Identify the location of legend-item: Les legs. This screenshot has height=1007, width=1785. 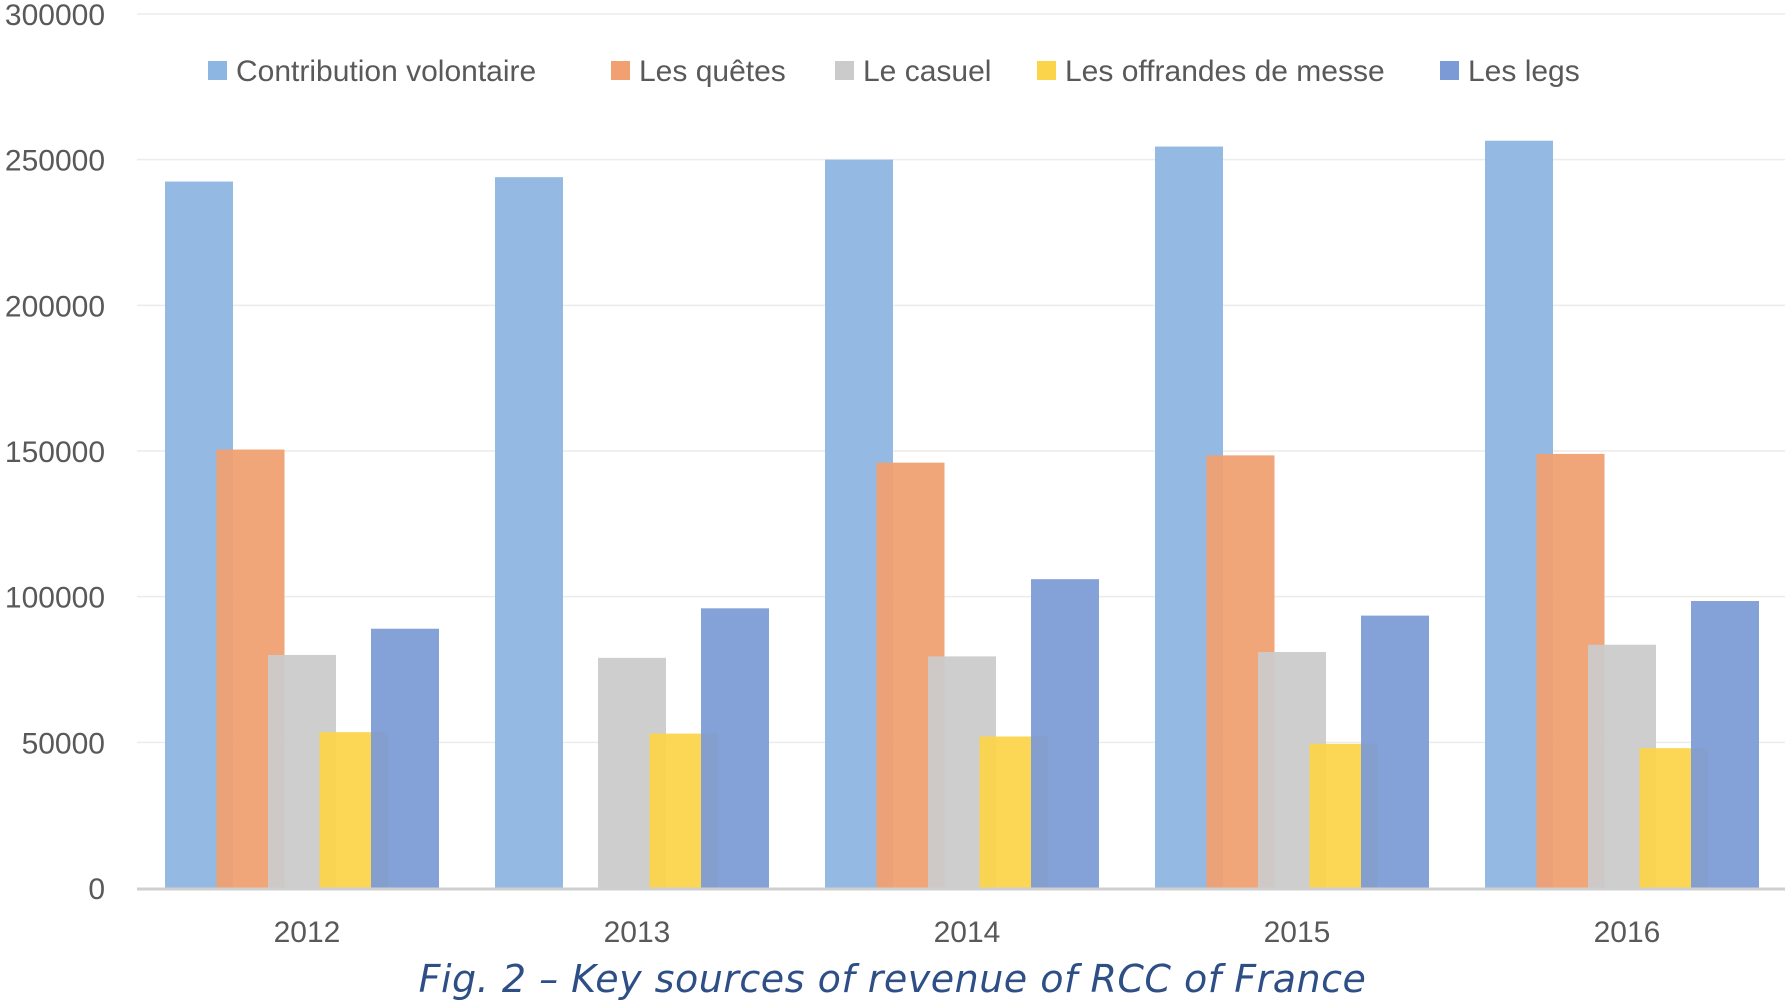
(1510, 71).